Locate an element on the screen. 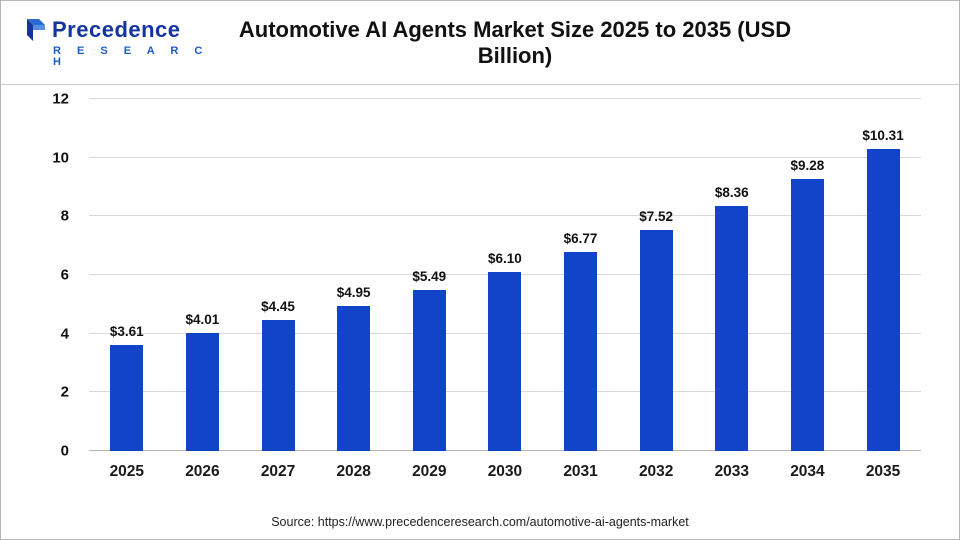  bar-value-label: $5.49 is located at coordinates (429, 276).